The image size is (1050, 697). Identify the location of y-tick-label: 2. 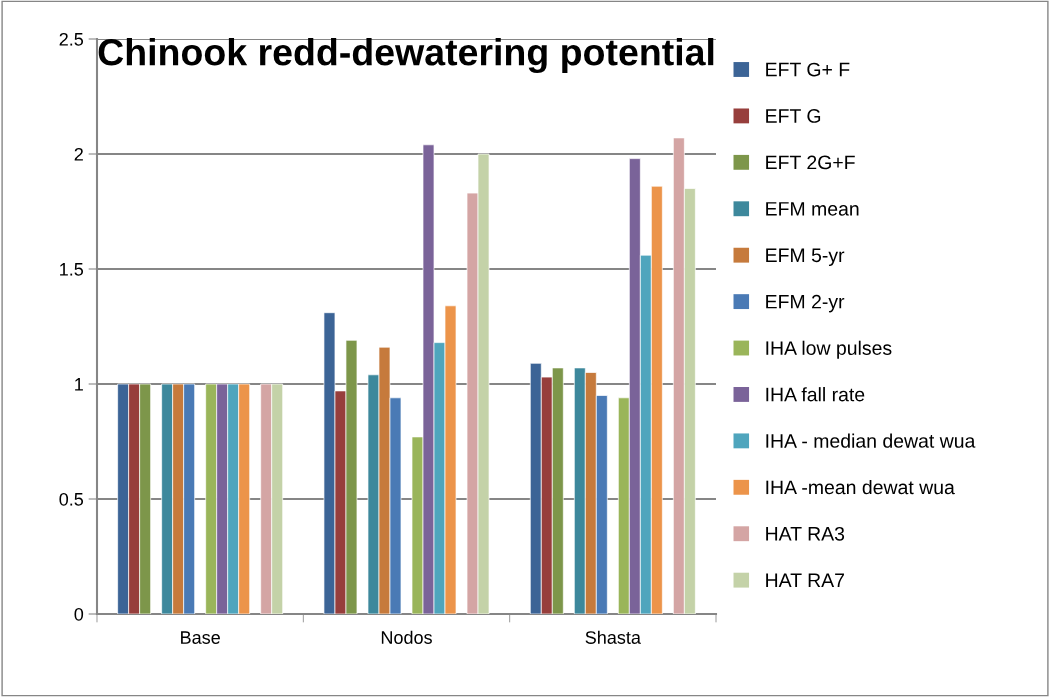
(78, 154).